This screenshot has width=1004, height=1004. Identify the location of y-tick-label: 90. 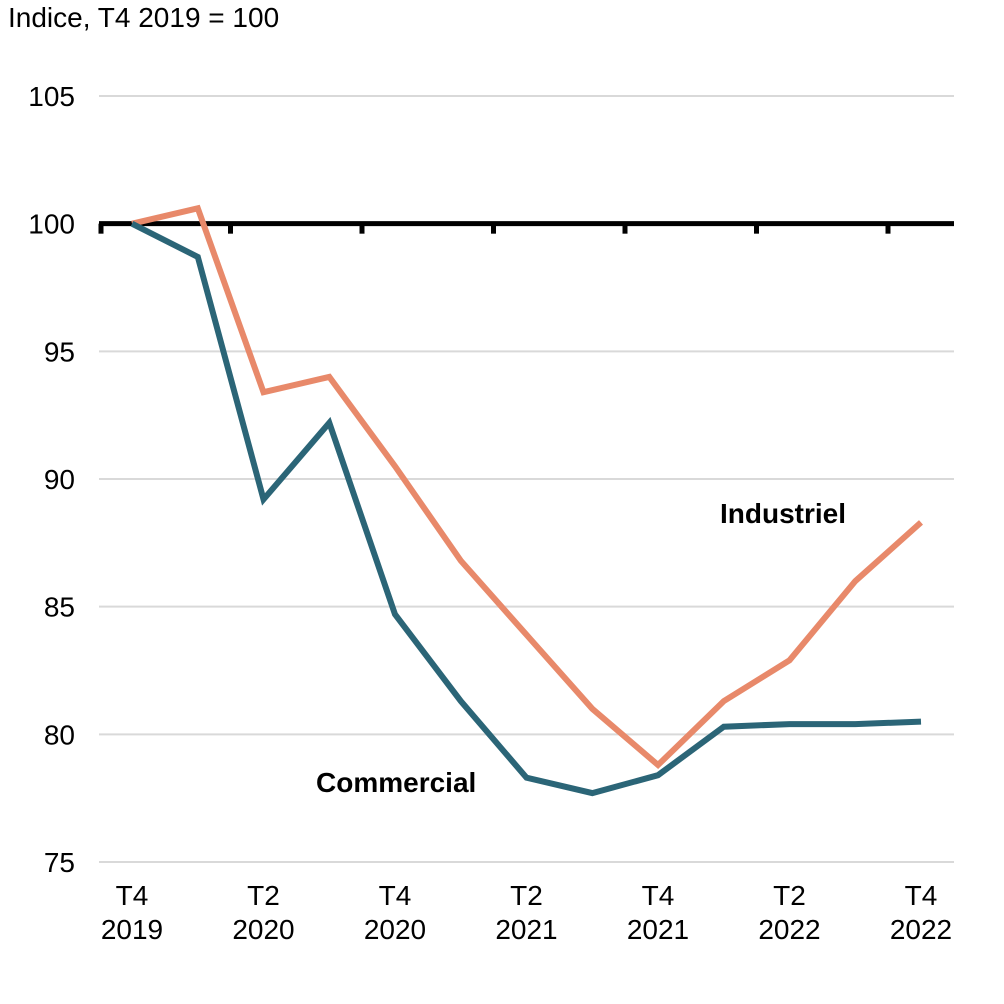
(59, 479).